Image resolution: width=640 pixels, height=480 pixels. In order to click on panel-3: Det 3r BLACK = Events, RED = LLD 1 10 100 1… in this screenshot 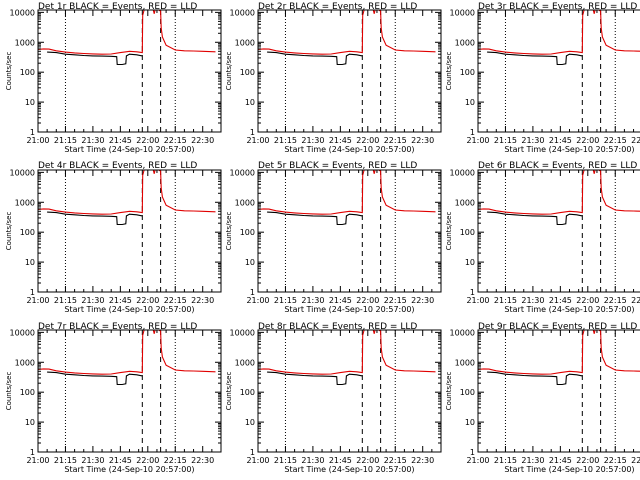, I will do `click(542, 78)`.